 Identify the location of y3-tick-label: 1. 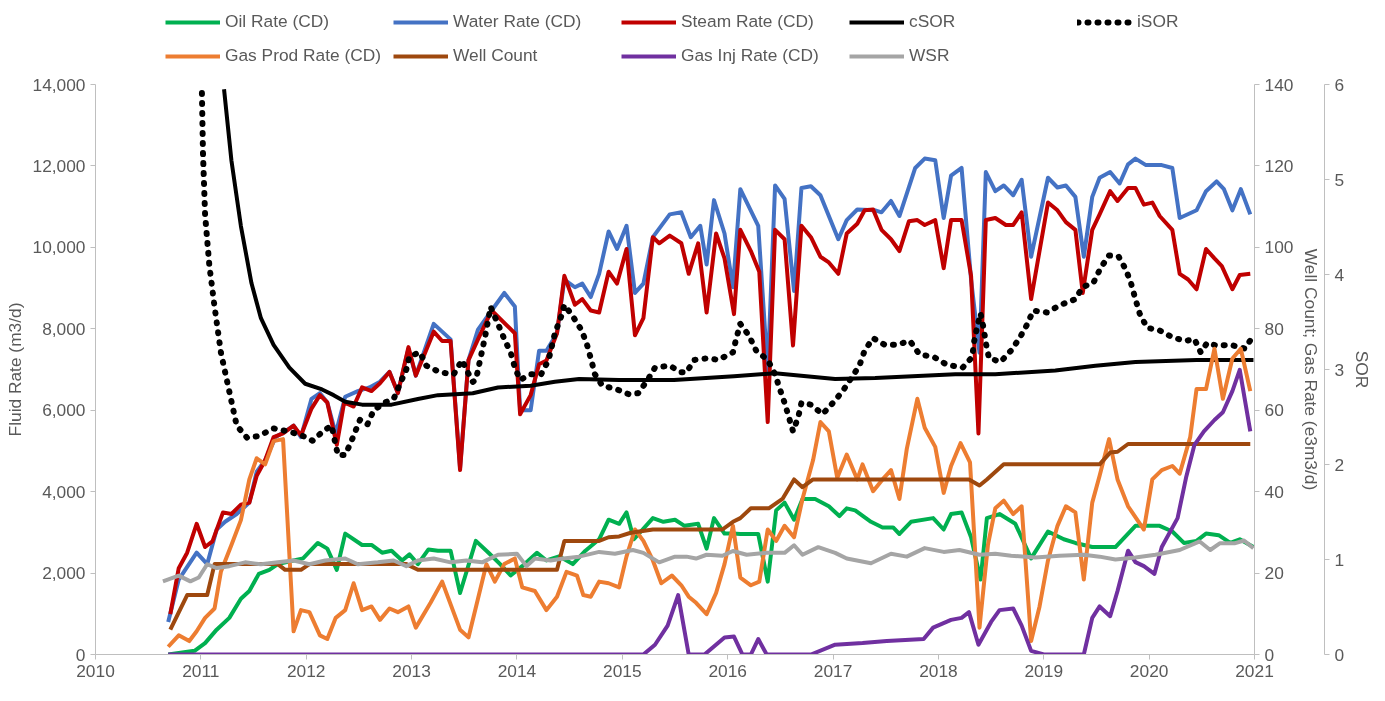
(1339, 559).